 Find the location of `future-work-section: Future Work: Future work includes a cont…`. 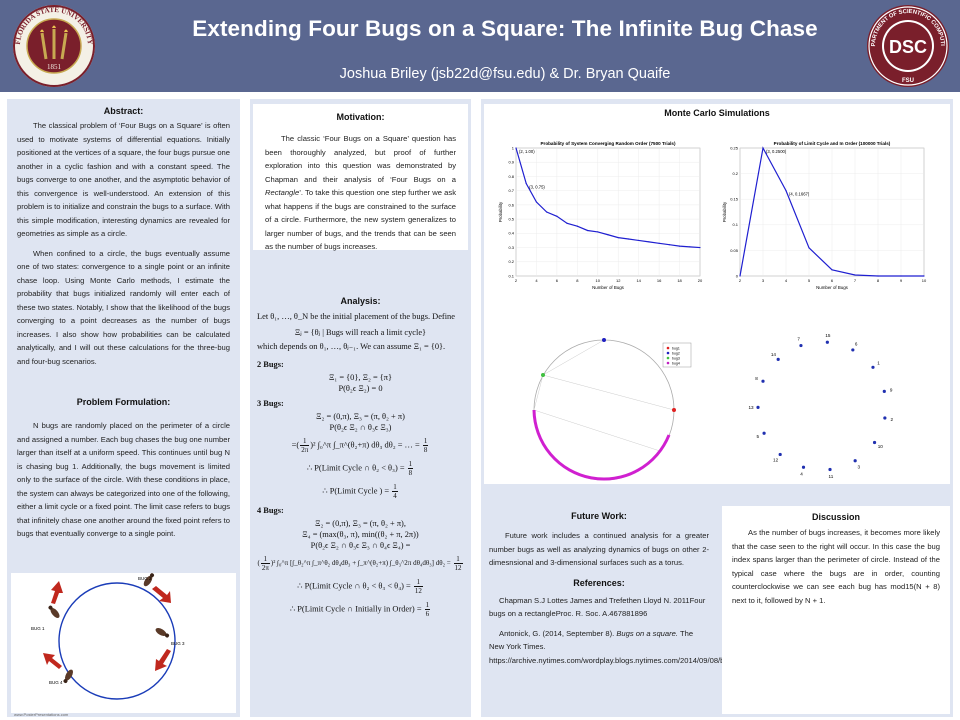

future-work-section: Future Work: Future work includes a cont… is located at coordinates (614, 592).